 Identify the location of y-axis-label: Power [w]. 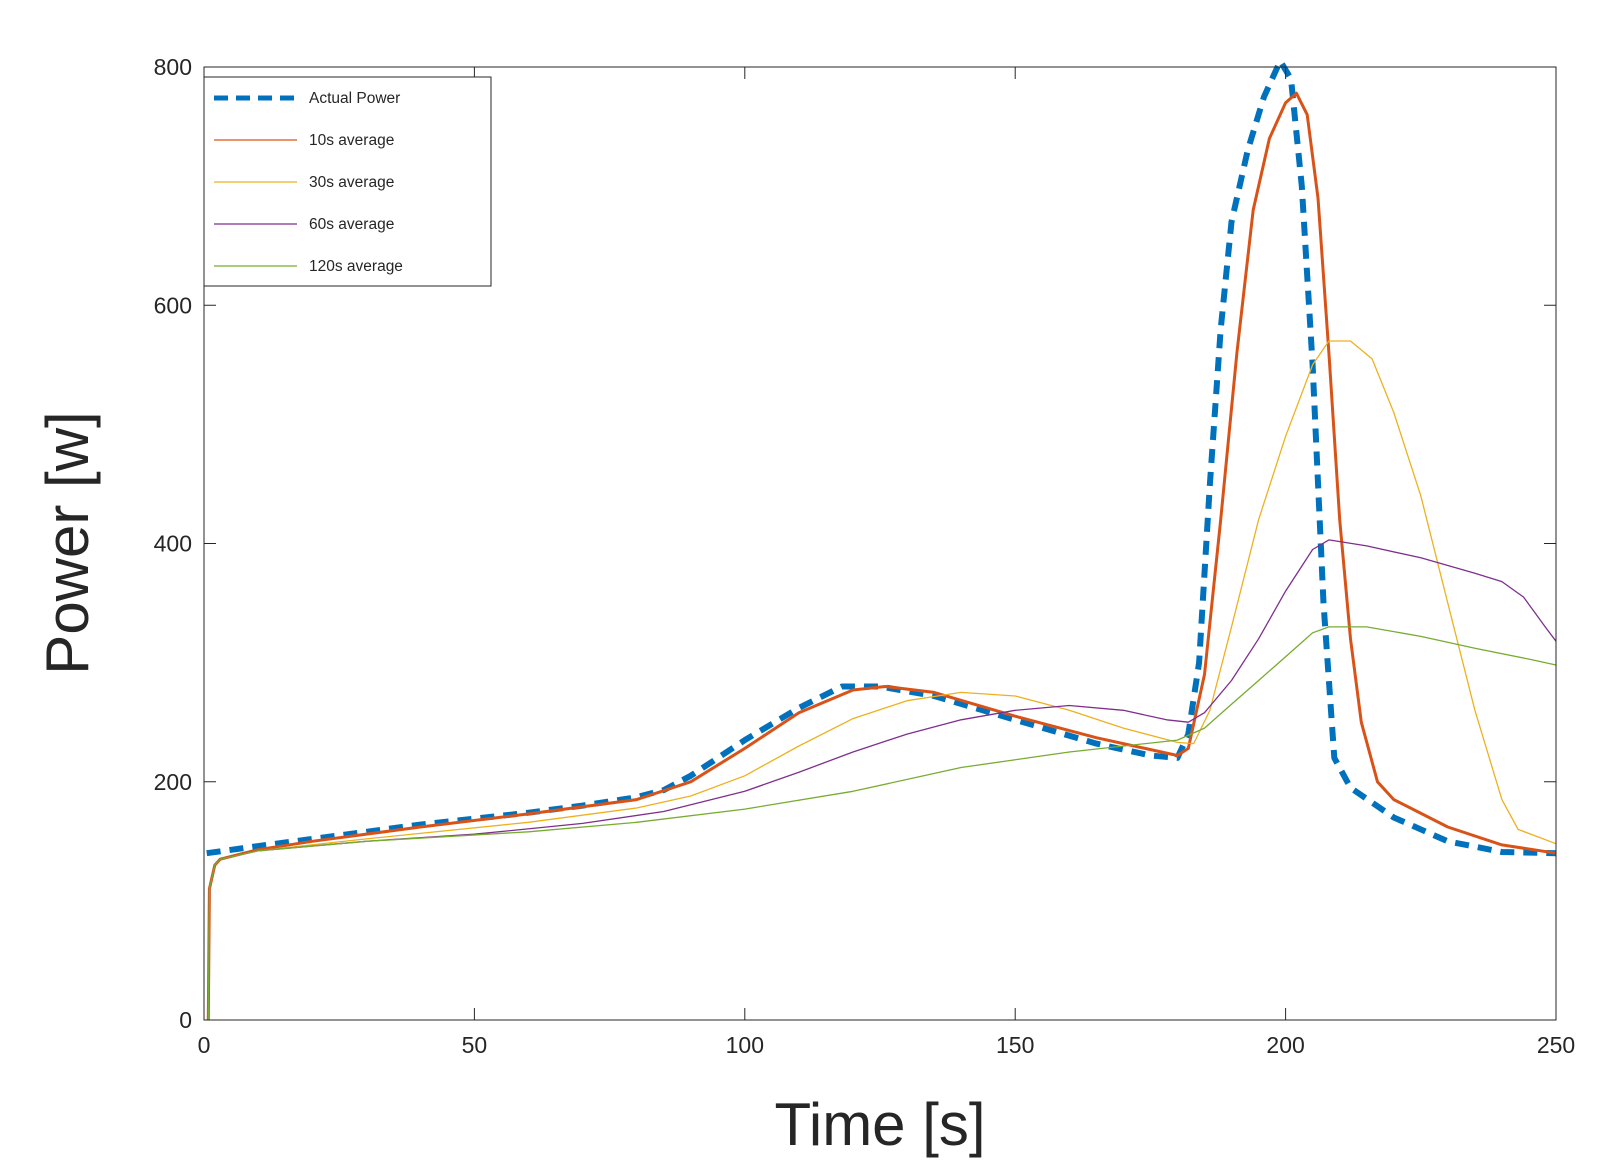
(67, 542).